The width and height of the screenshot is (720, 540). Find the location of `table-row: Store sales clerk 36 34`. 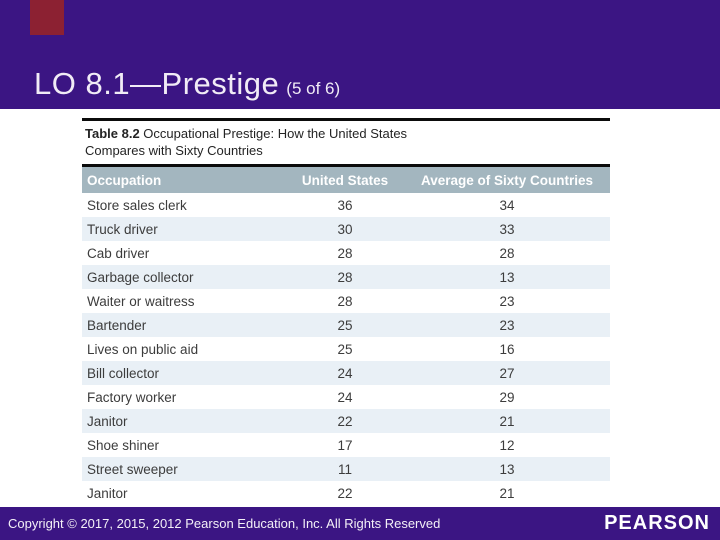

table-row: Store sales clerk 36 34 is located at coordinates (346, 205).